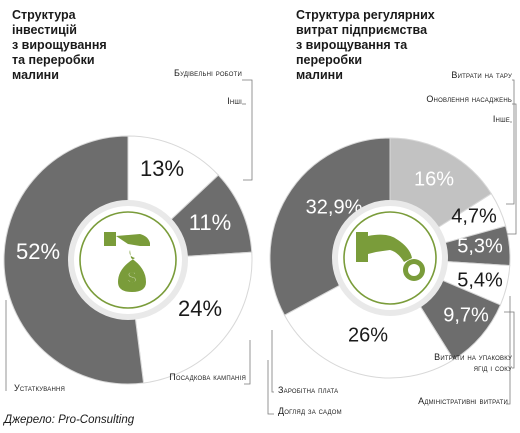 This screenshot has height=433, width=520. Describe the element at coordinates (466, 315) in the screenshot. I see `chart2-slice-4-value: 9,7%` at that location.